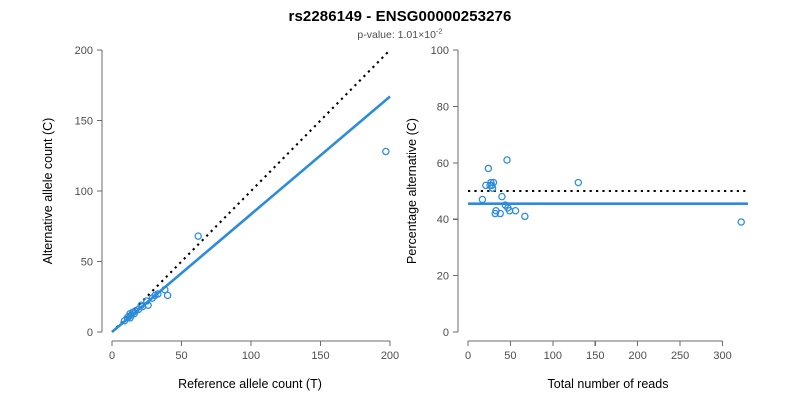 The image size is (800, 400). I want to click on y-axis-label: Alternative allele count (C), so click(48, 191).